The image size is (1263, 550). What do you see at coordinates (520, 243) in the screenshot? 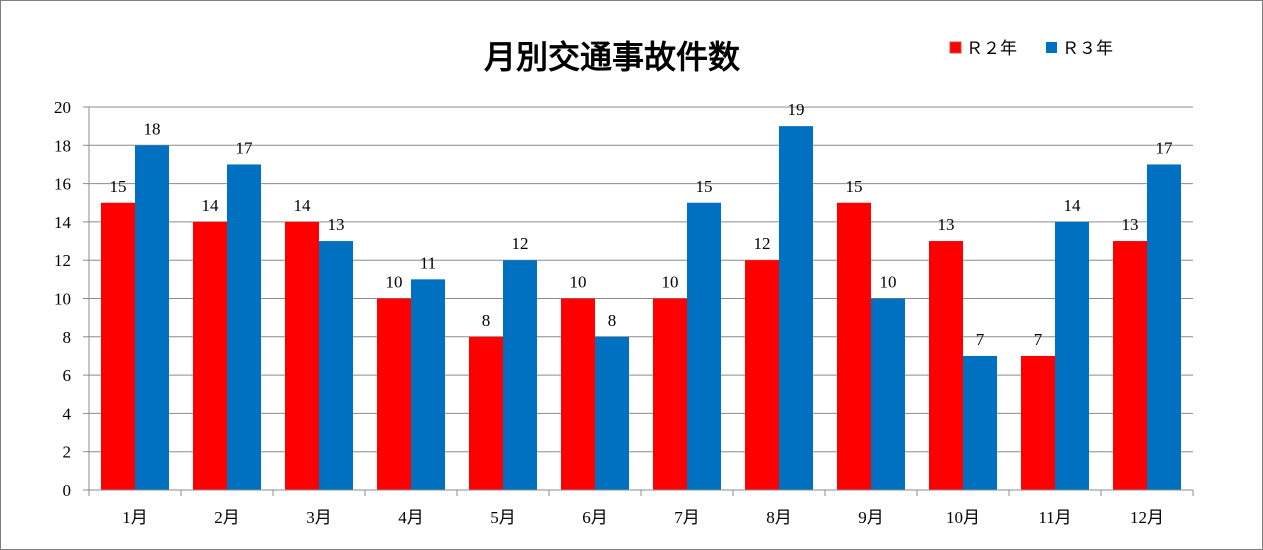
I see `data-label-r3: 12` at bounding box center [520, 243].